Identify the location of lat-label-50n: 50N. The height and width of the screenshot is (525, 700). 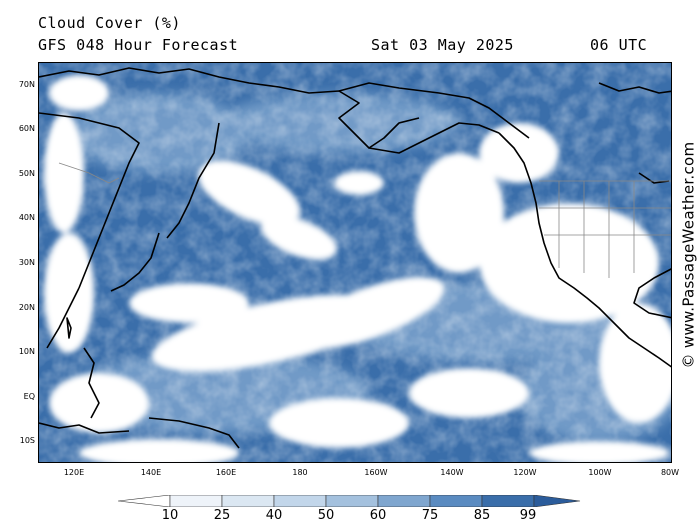
(26, 173).